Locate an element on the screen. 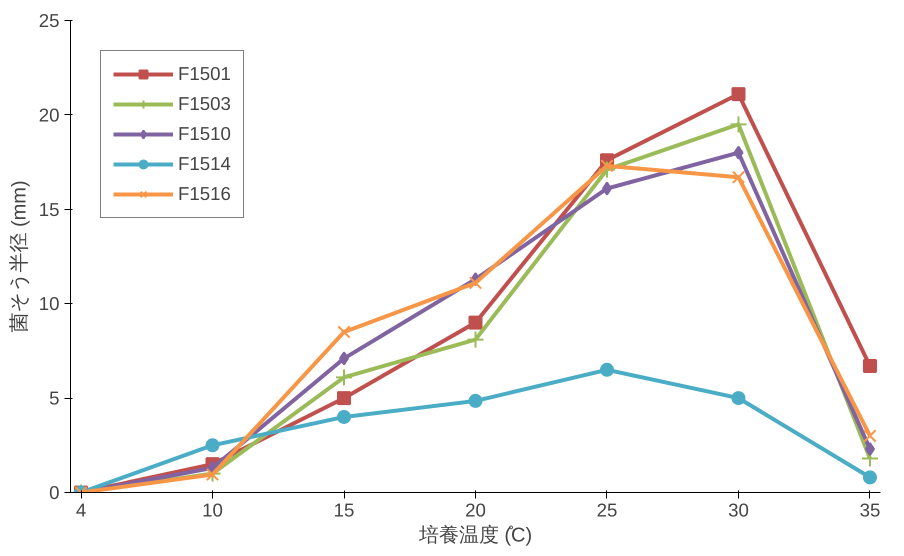  x-tick-label: 20 is located at coordinates (475, 510).